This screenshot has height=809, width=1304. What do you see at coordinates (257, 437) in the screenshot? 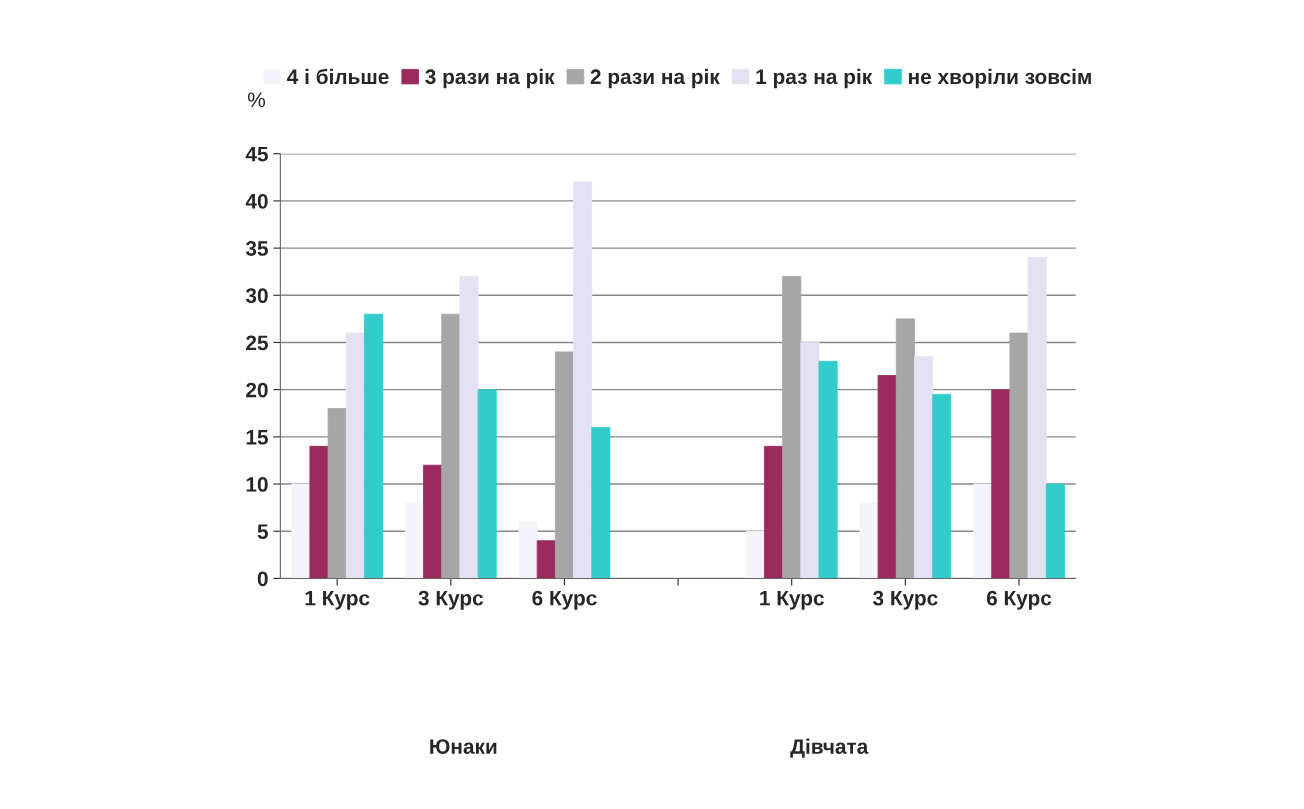
I see `y-tick-label: 15` at bounding box center [257, 437].